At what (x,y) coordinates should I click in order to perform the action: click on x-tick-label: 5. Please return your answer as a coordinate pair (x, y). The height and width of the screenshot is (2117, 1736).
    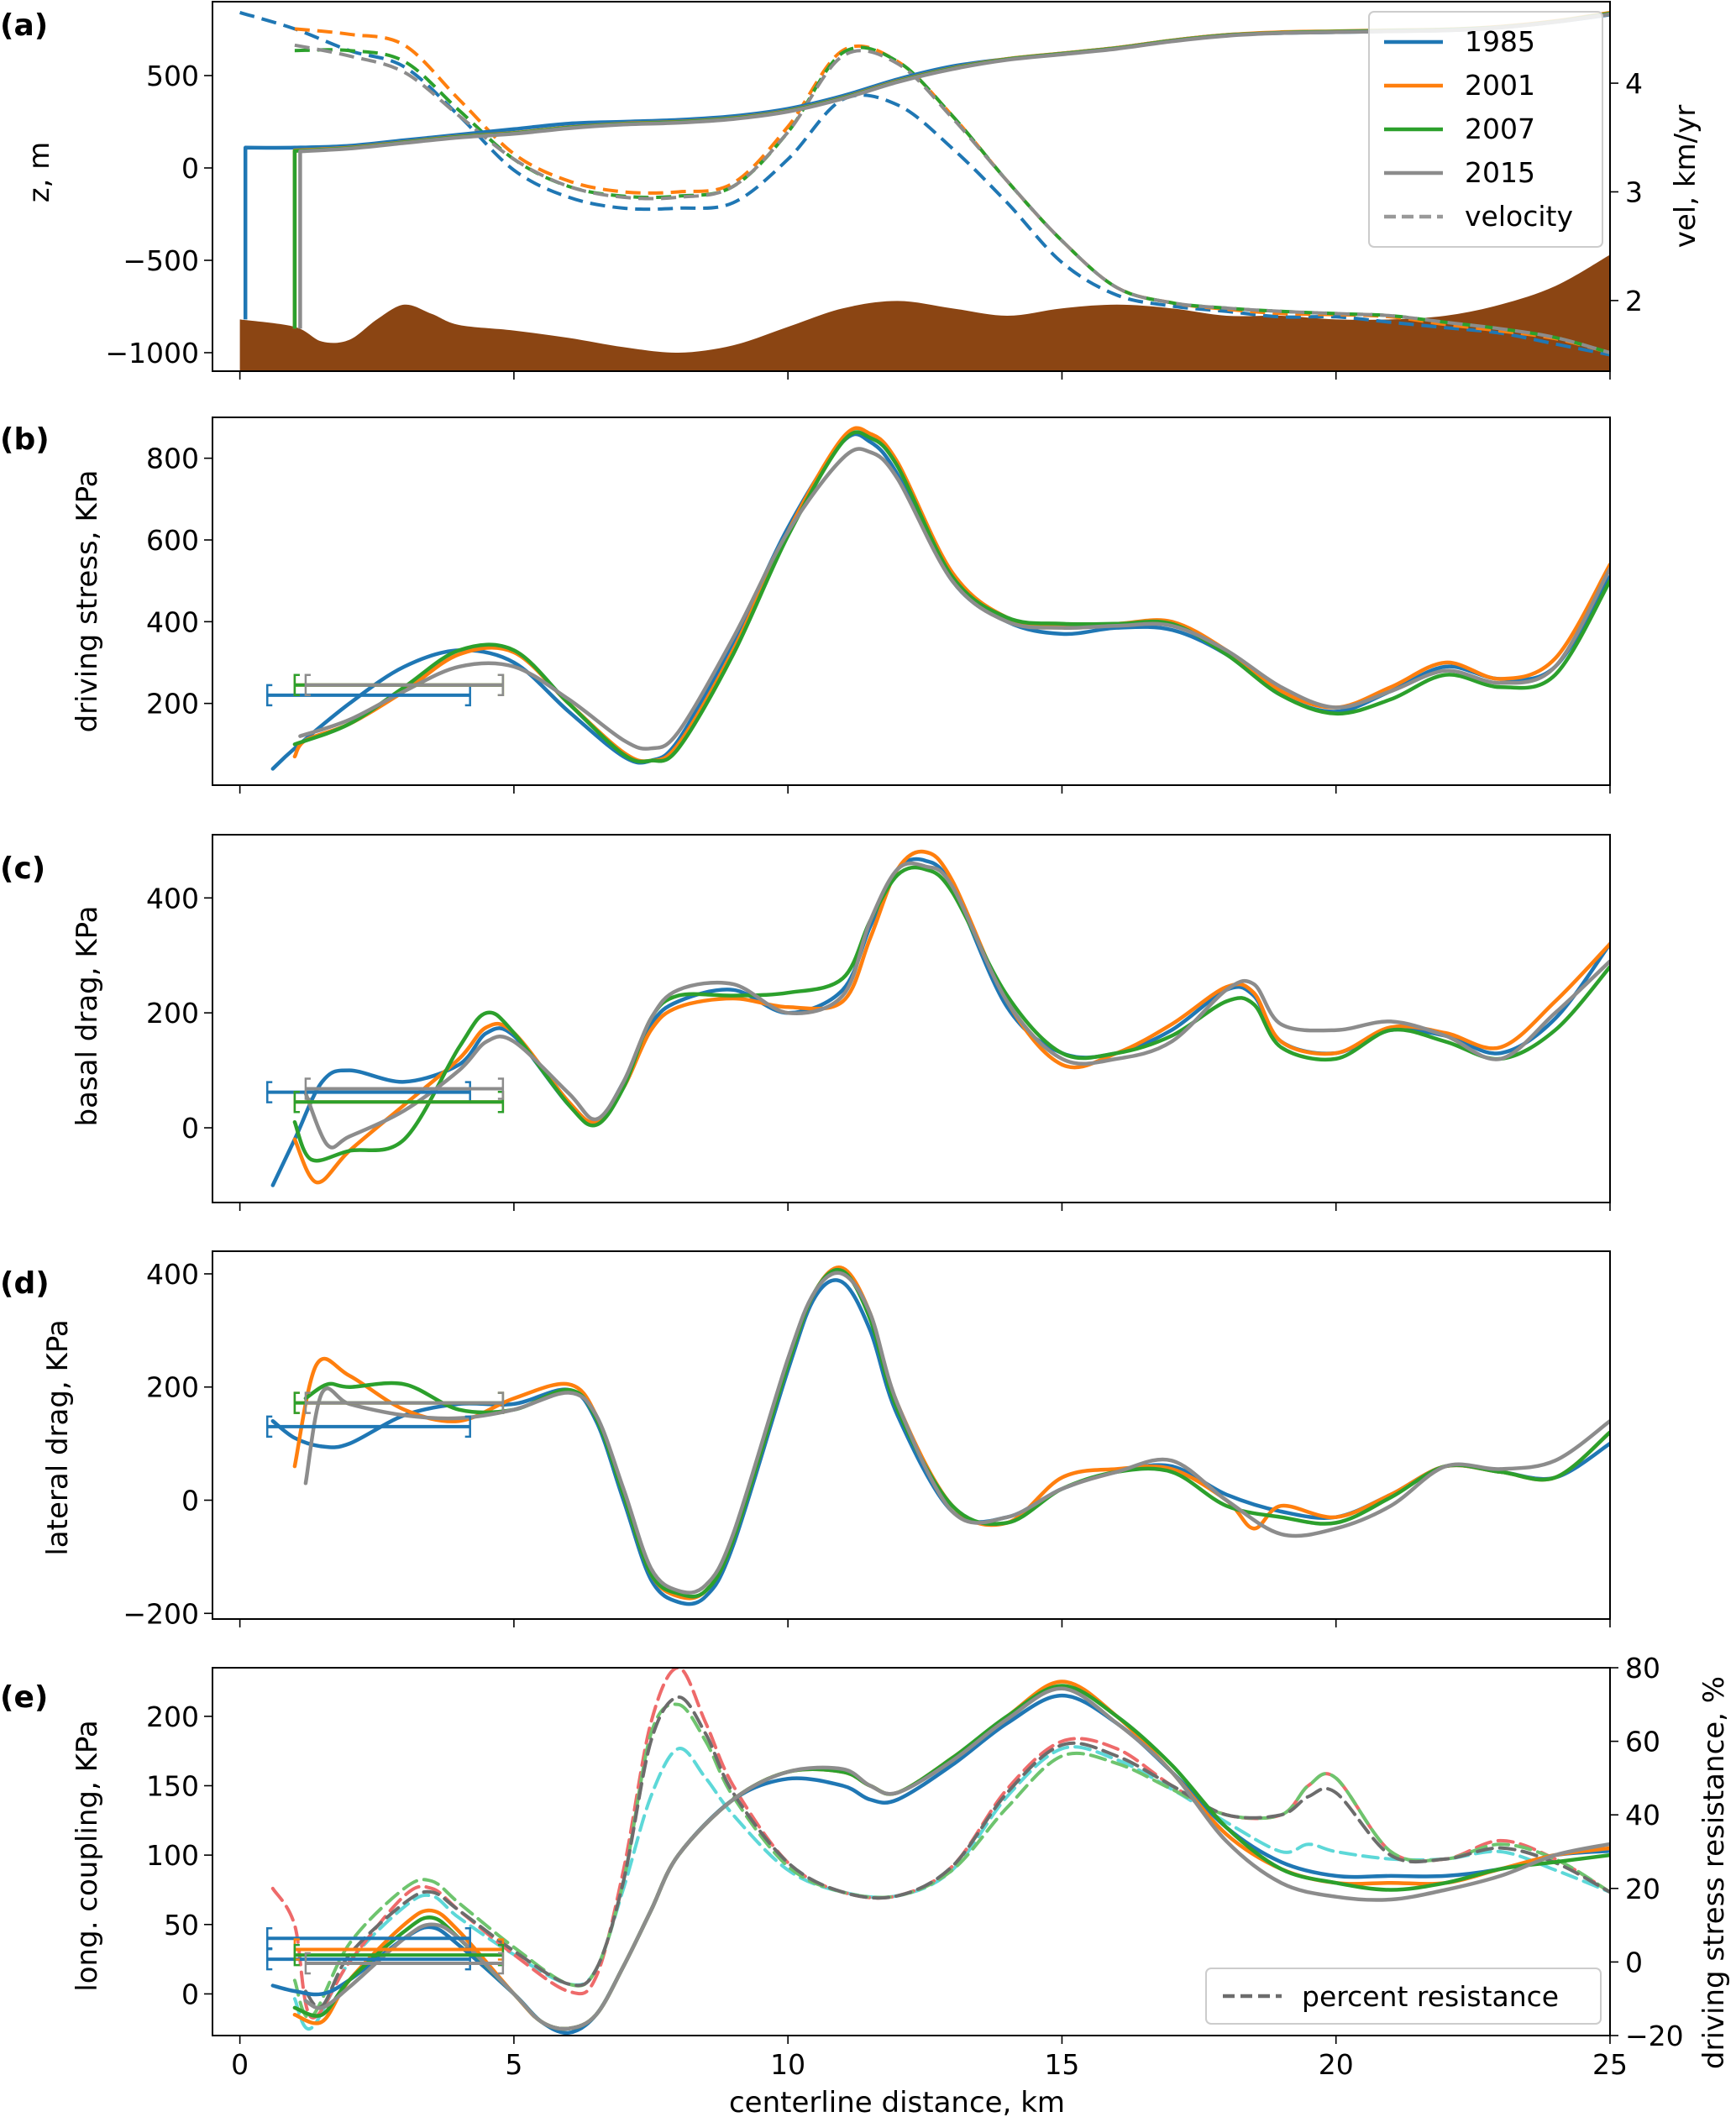
    Looking at the image, I should click on (513, 2064).